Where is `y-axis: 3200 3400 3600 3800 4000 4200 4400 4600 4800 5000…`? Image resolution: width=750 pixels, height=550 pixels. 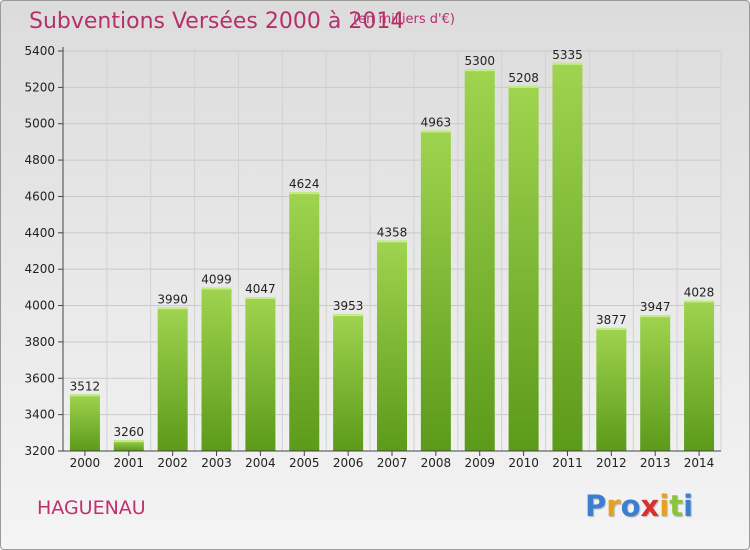 y-axis: 3200 3400 3600 3800 4000 4200 4400 4600 4800 5000… is located at coordinates (44, 251).